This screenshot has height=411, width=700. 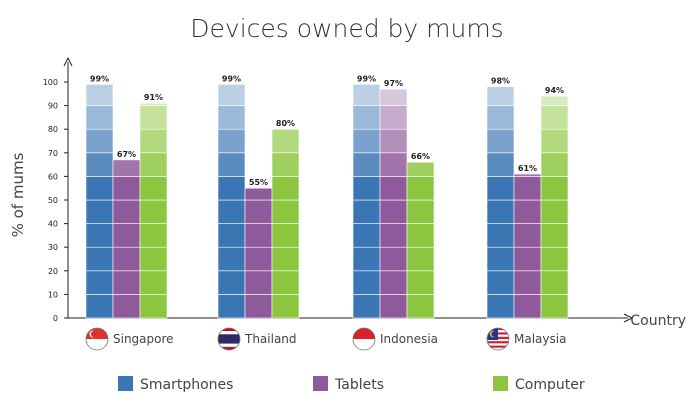 I want to click on category-label: Indonesia, so click(x=409, y=339).